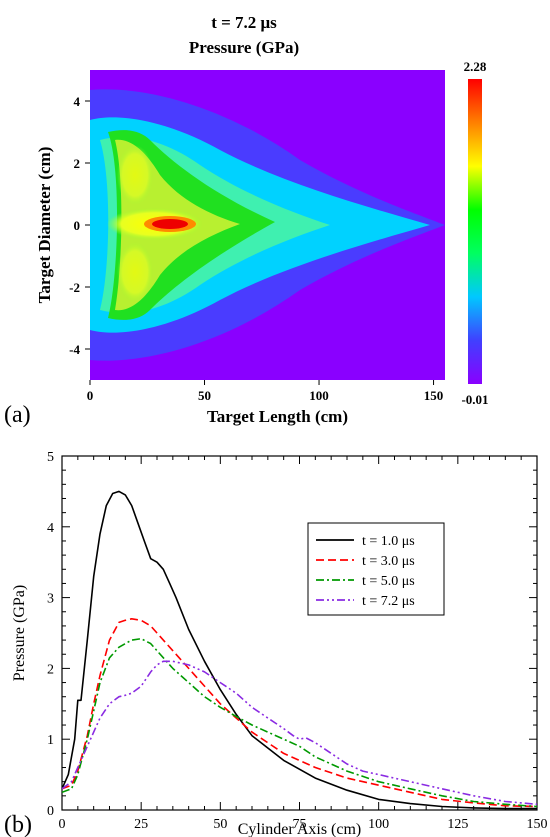  Describe the element at coordinates (474, 399) in the screenshot. I see `colorbar-min-label: -0.01` at that location.